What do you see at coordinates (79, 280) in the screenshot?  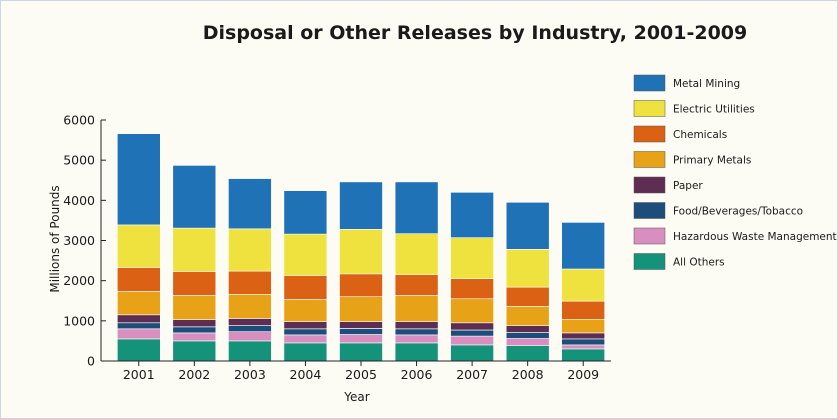 I see `y-tick-label: 2000` at bounding box center [79, 280].